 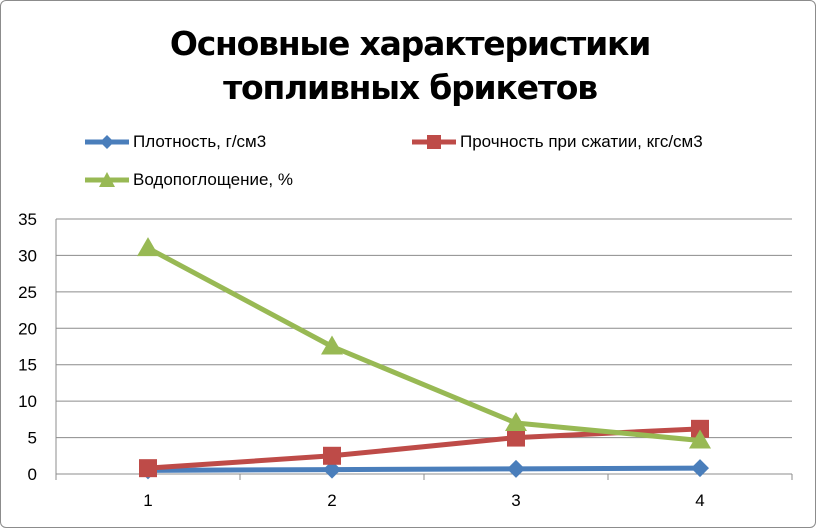 I want to click on y-tick-label-15: 15, so click(x=27, y=365).